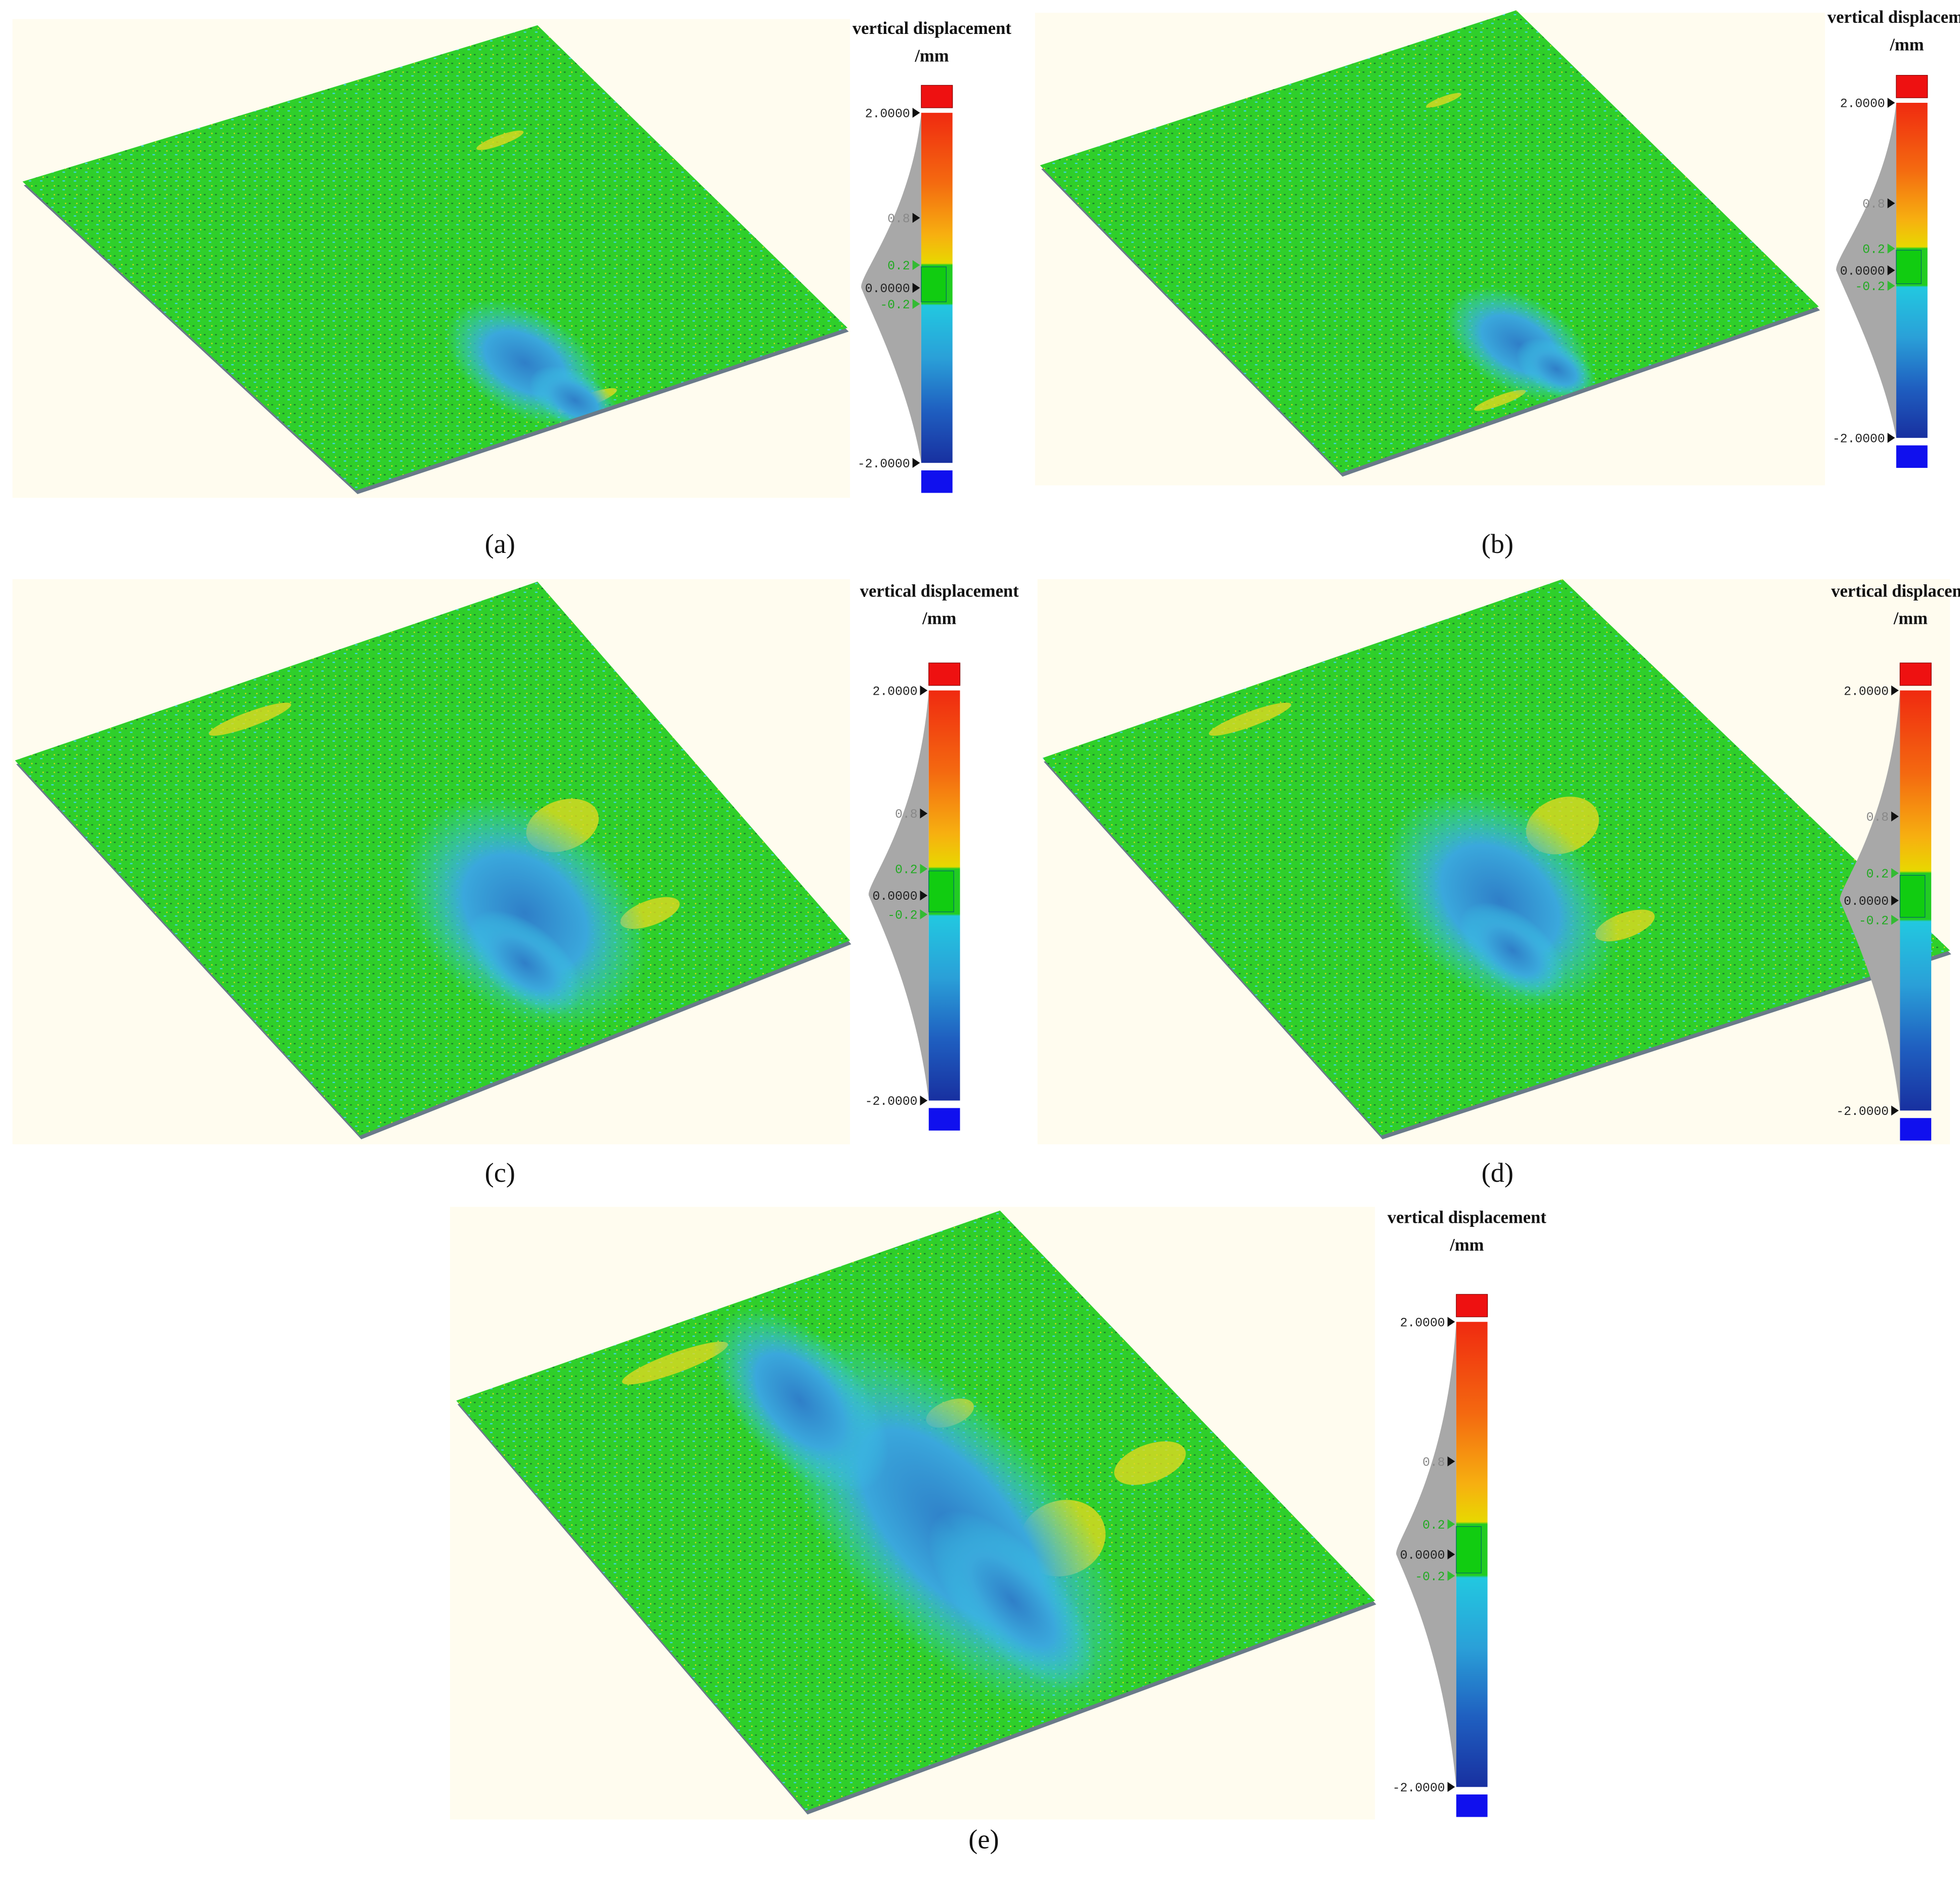 The width and height of the screenshot is (1960, 1881). Describe the element at coordinates (500, 1172) in the screenshot. I see `panel-label: (c)` at that location.